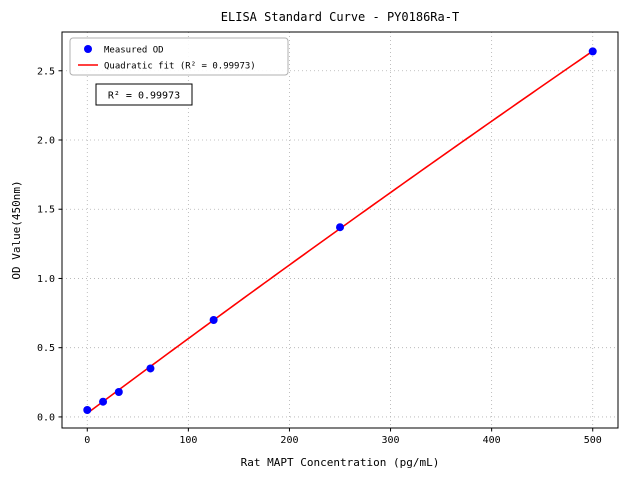  I want to click on annotation-box, so click(144, 94).